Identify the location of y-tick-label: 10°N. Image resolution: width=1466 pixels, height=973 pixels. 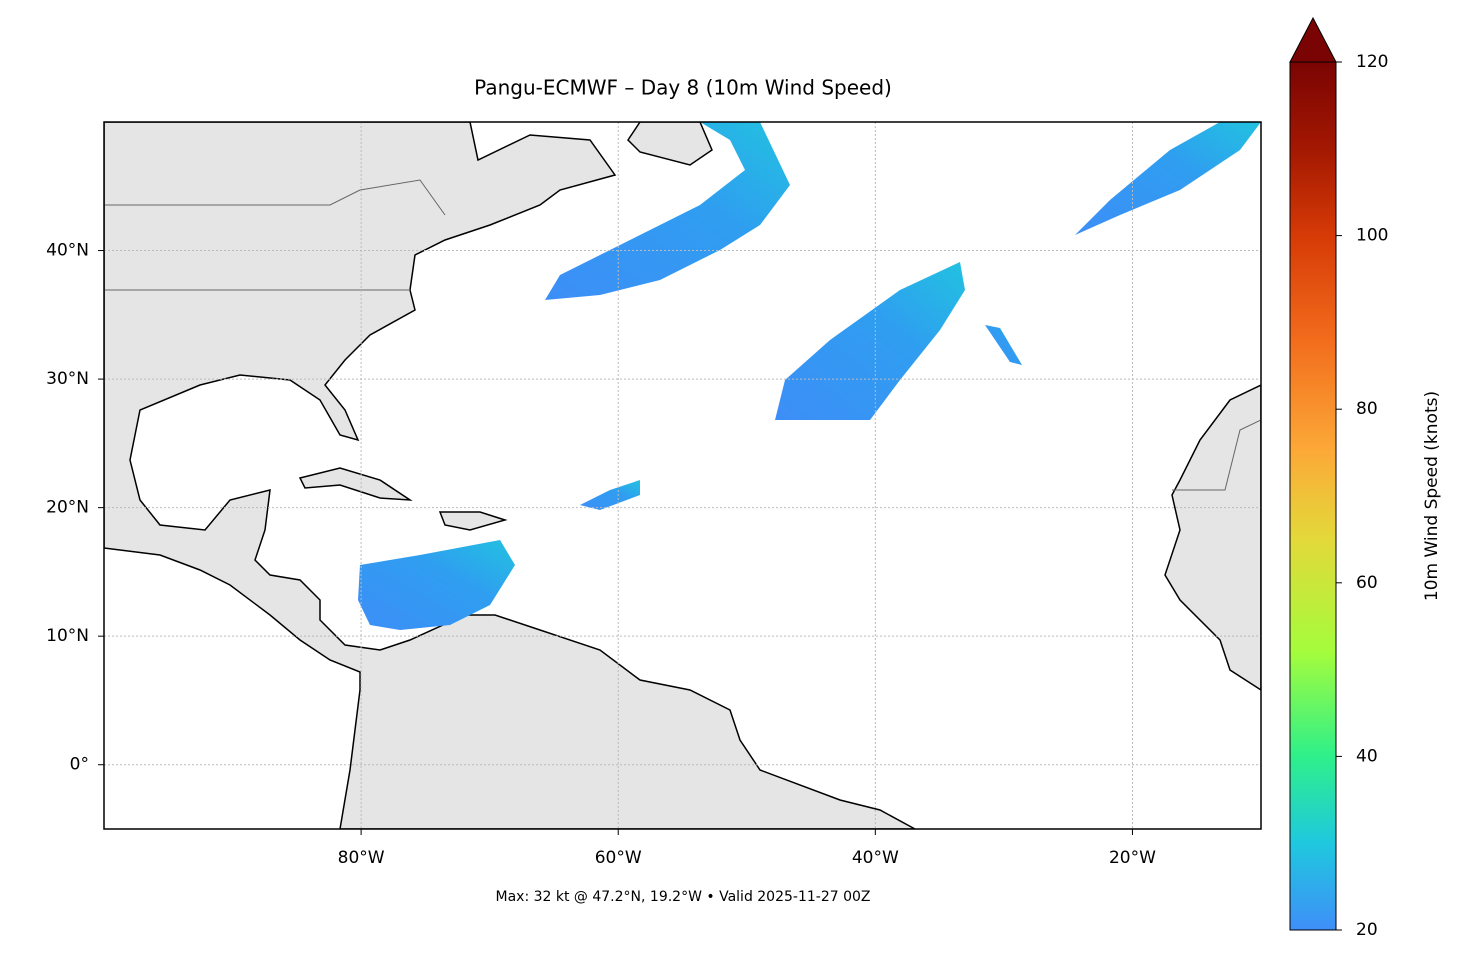
(67, 636).